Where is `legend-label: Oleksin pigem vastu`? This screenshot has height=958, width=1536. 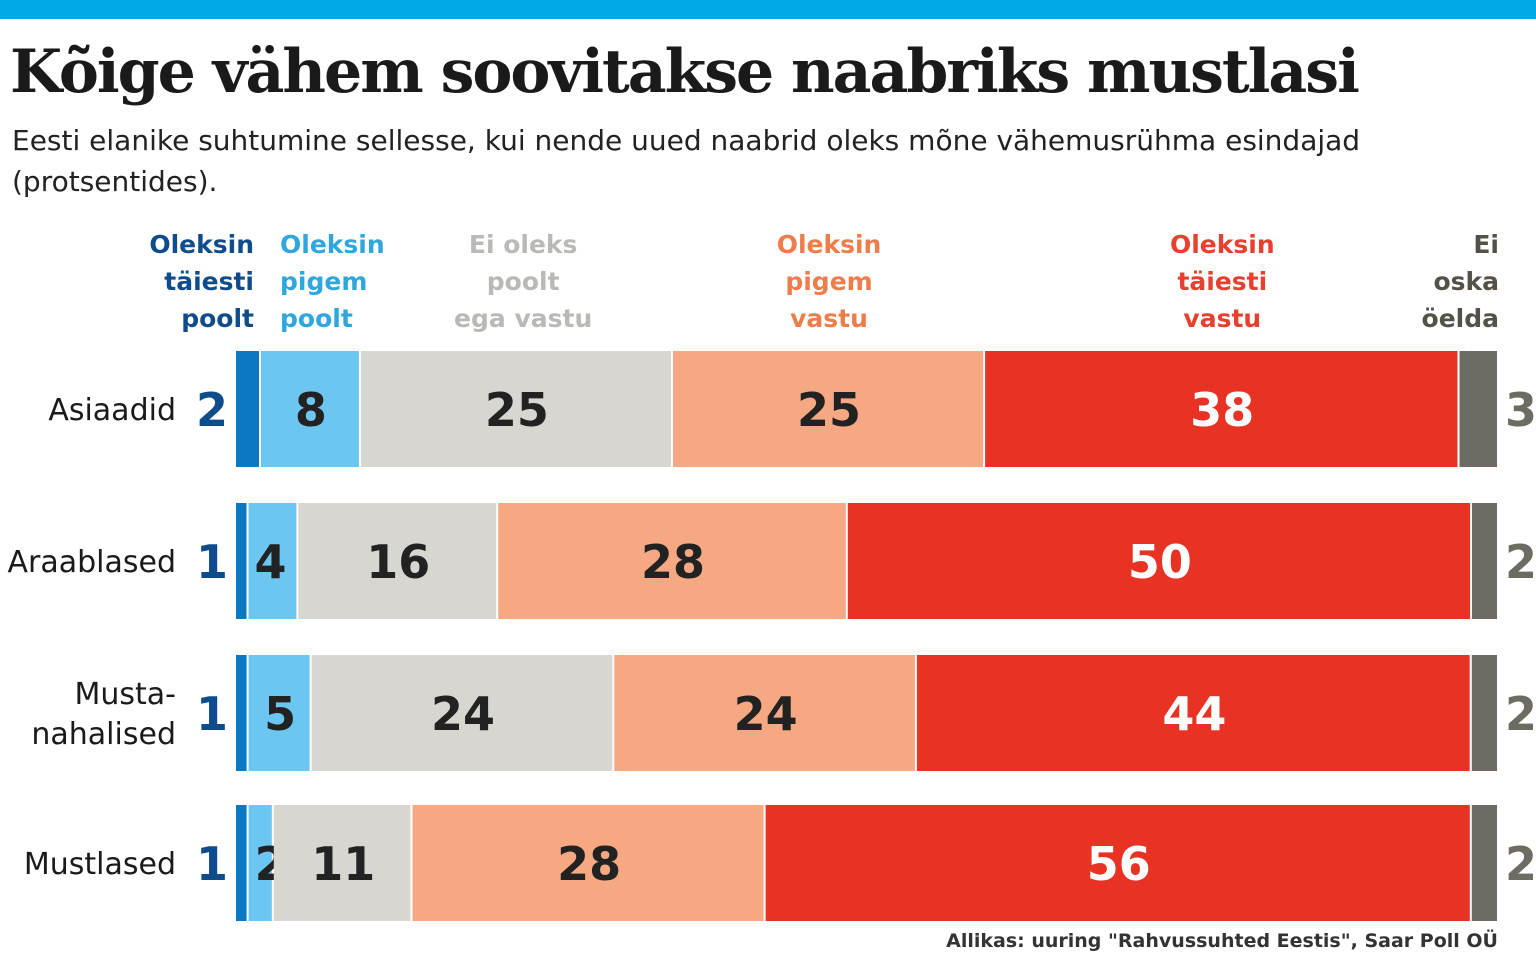 legend-label: Oleksin pigem vastu is located at coordinates (829, 281).